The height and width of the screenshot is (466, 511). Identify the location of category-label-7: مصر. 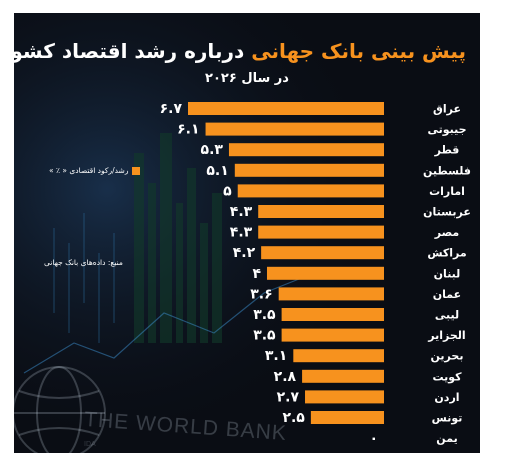
(447, 232).